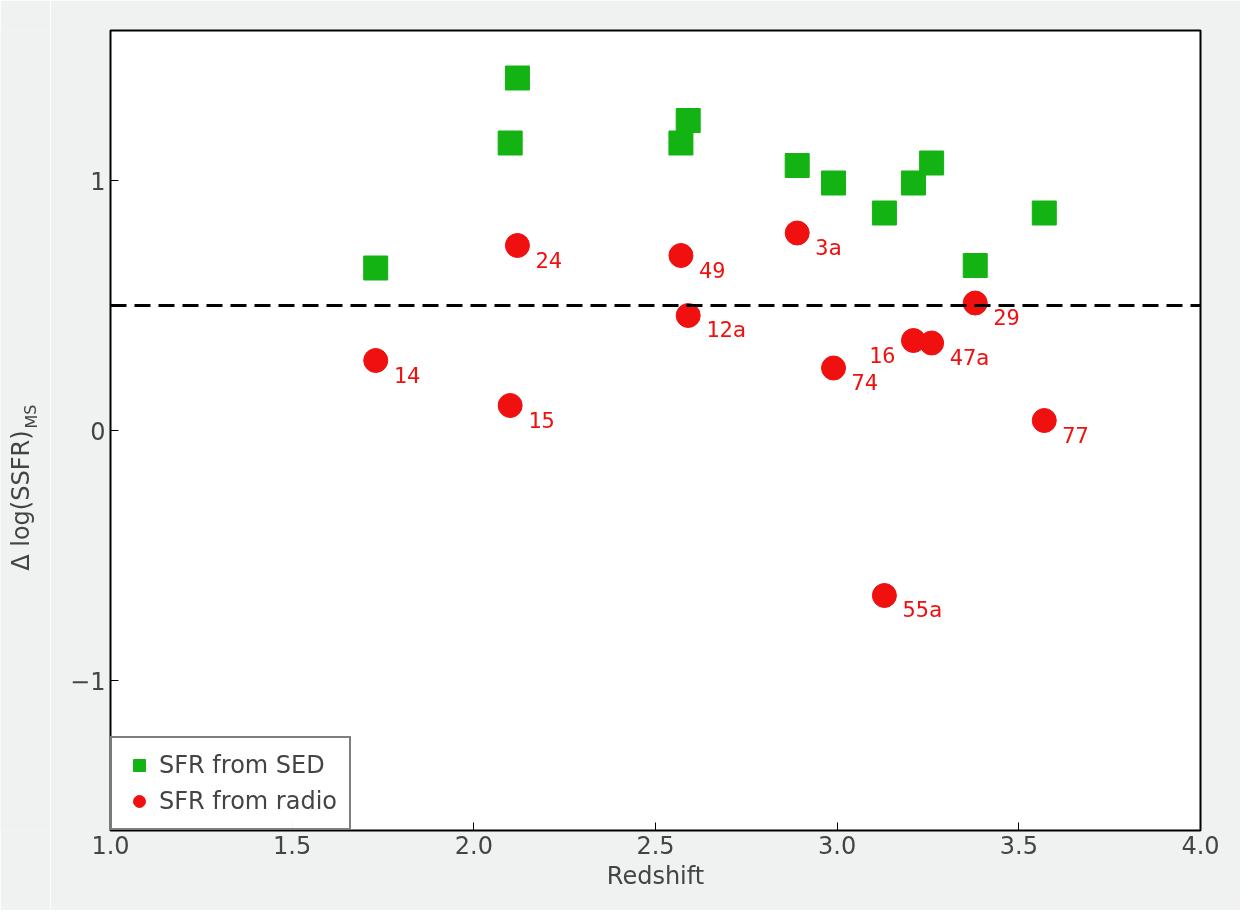 The height and width of the screenshot is (924, 1257). What do you see at coordinates (712, 270) in the screenshot?
I see `annotation: 49` at bounding box center [712, 270].